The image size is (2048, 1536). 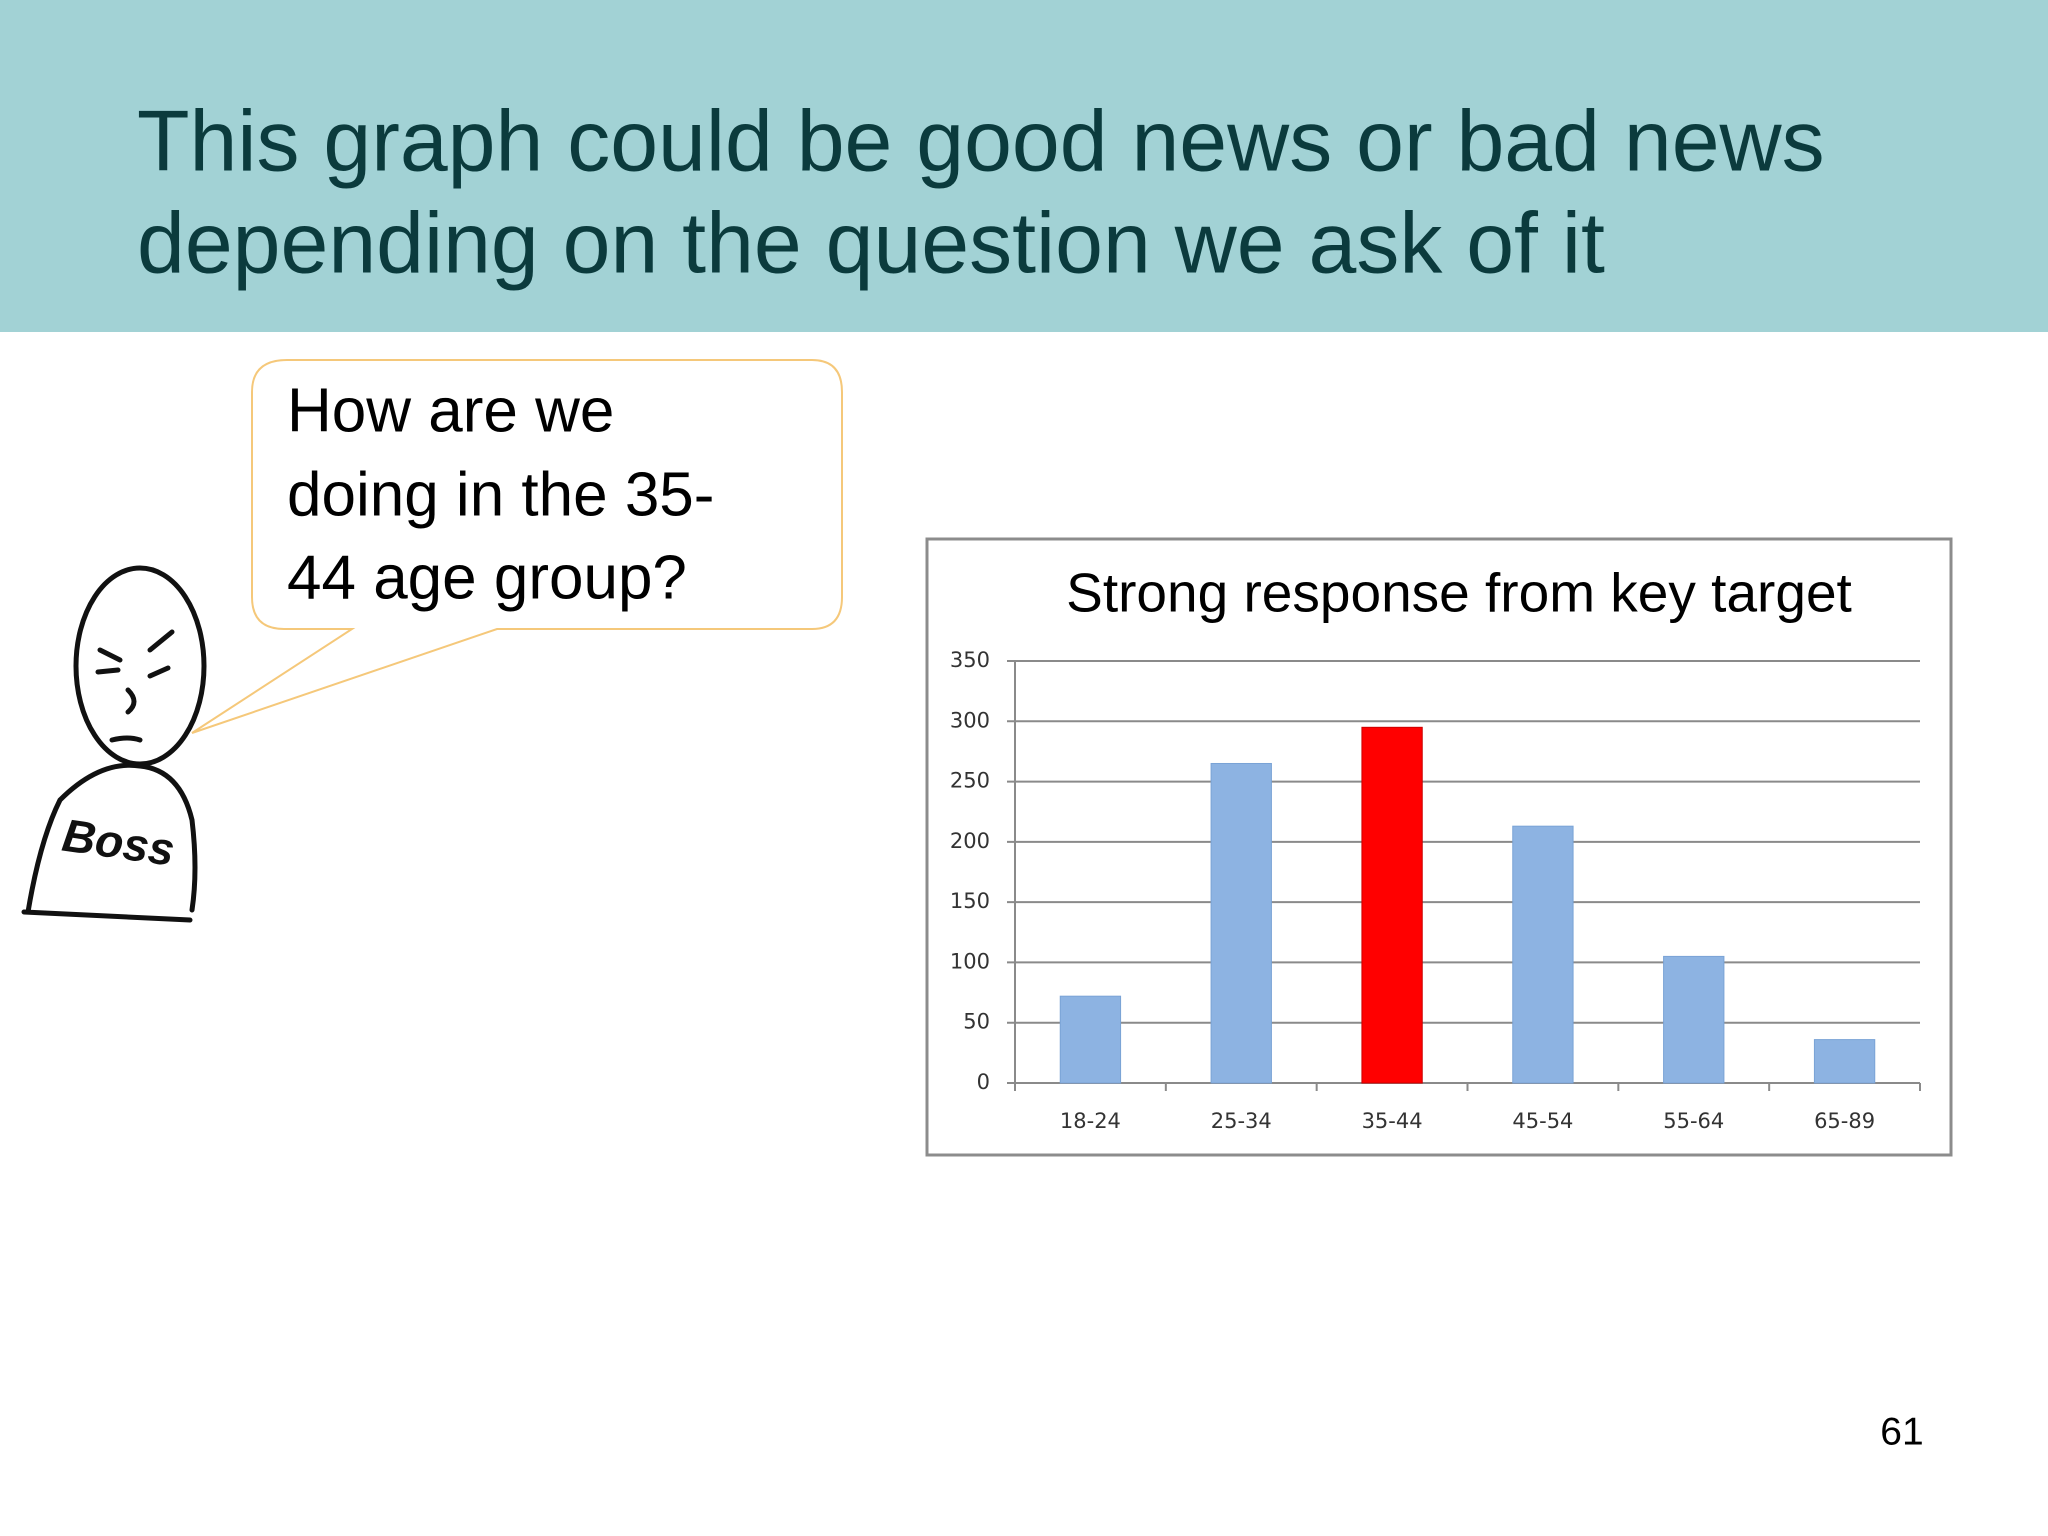 I want to click on x-tick-label: 18-24, so click(x=1090, y=1121).